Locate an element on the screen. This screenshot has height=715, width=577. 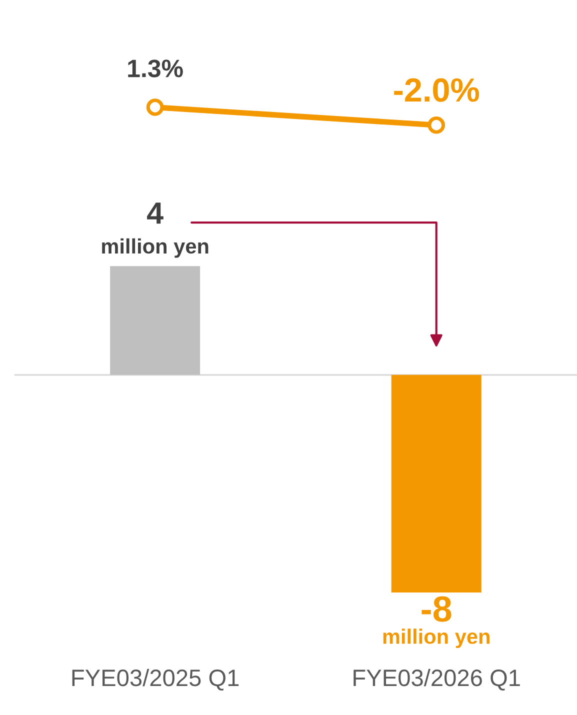
data-label: 4 is located at coordinates (155, 213).